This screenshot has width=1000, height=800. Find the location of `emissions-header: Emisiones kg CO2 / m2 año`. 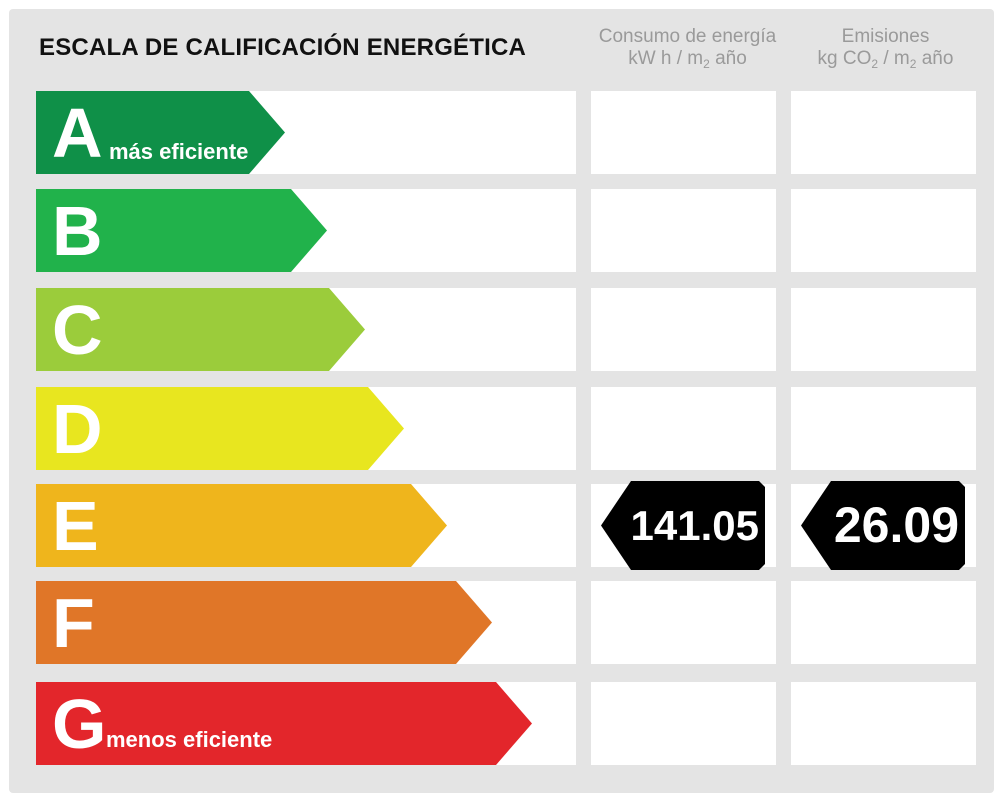

emissions-header: Emisiones kg CO2 / m2 año is located at coordinates (885, 48).